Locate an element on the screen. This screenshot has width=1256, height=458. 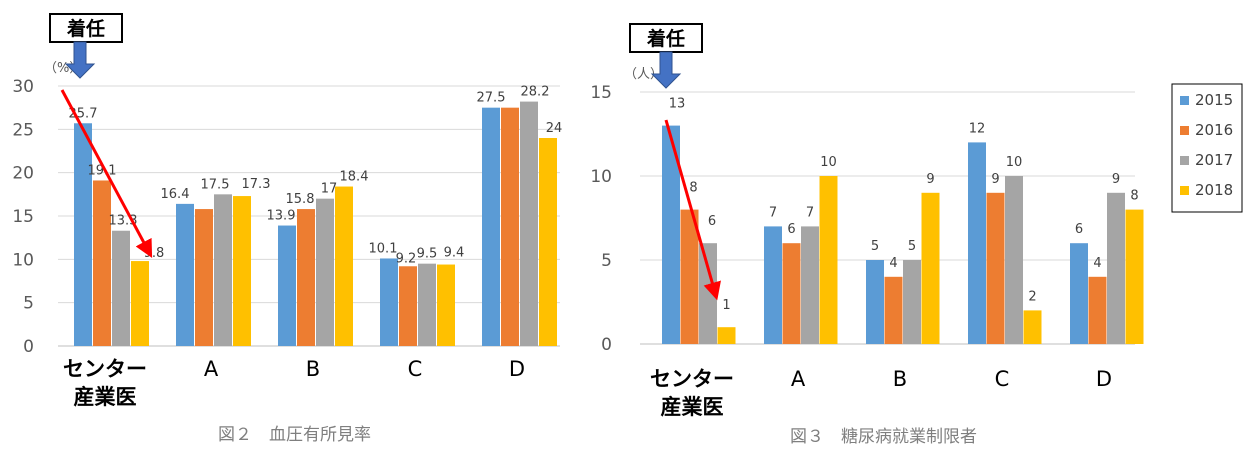
data-label: 13.9 is located at coordinates (281, 216).